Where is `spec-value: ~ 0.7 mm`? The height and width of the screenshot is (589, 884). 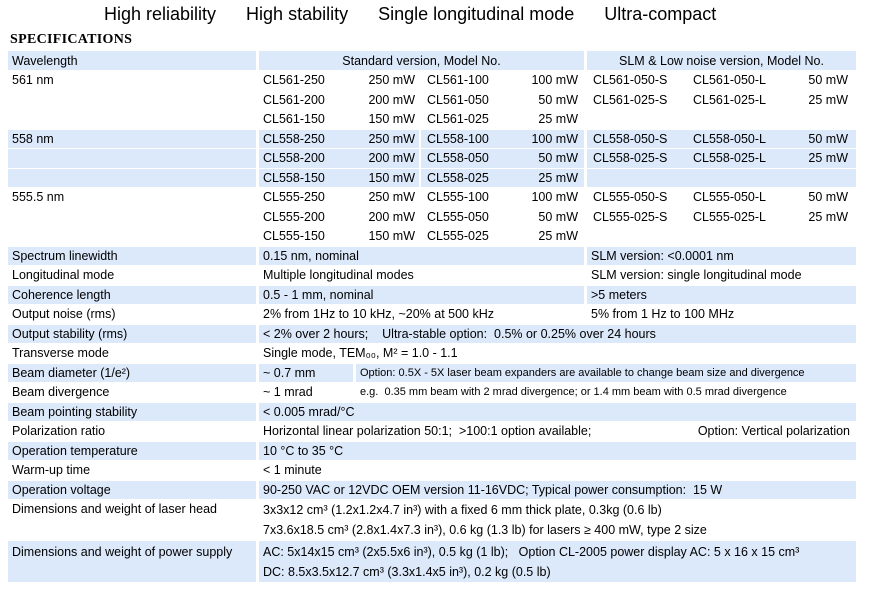 spec-value: ~ 0.7 mm is located at coordinates (306, 372).